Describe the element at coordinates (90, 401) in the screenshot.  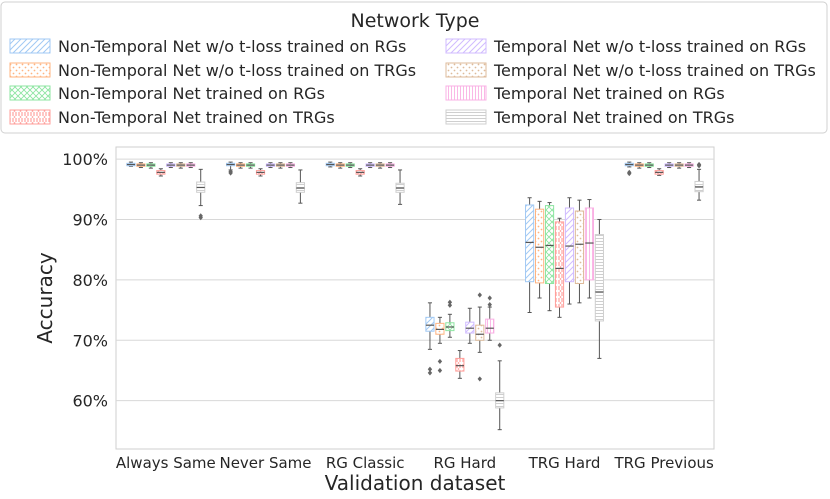
I see `y-tick-label: 60%` at that location.